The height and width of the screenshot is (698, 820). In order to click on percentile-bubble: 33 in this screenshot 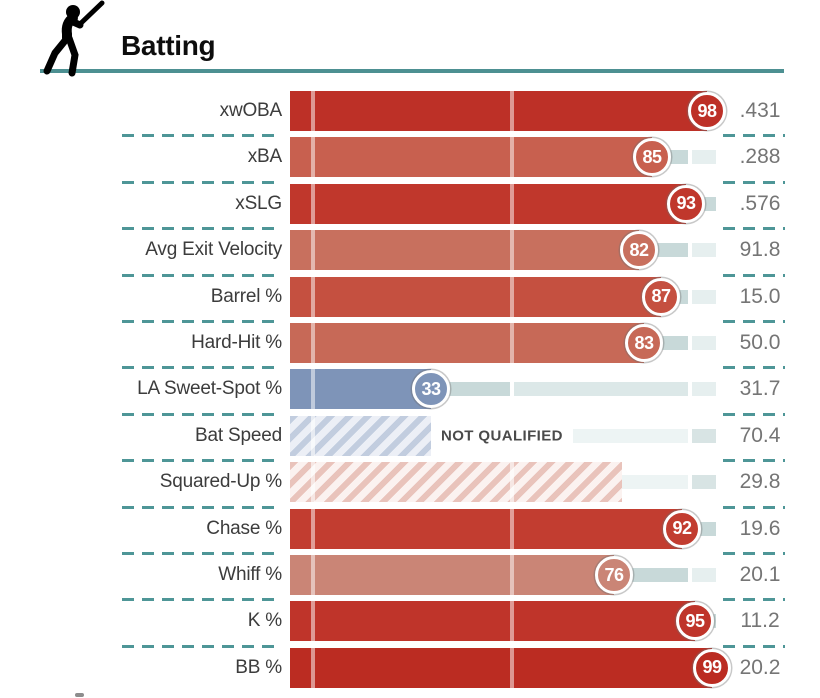, I will do `click(431, 389)`.